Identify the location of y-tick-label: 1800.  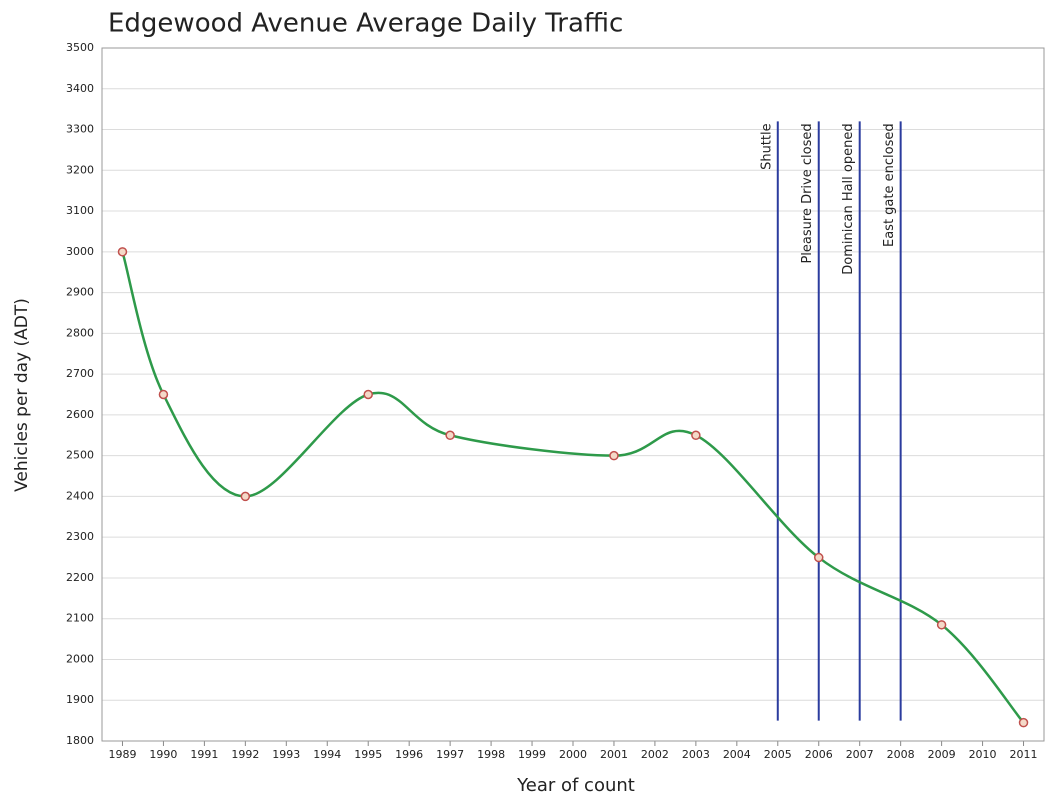
(80, 740).